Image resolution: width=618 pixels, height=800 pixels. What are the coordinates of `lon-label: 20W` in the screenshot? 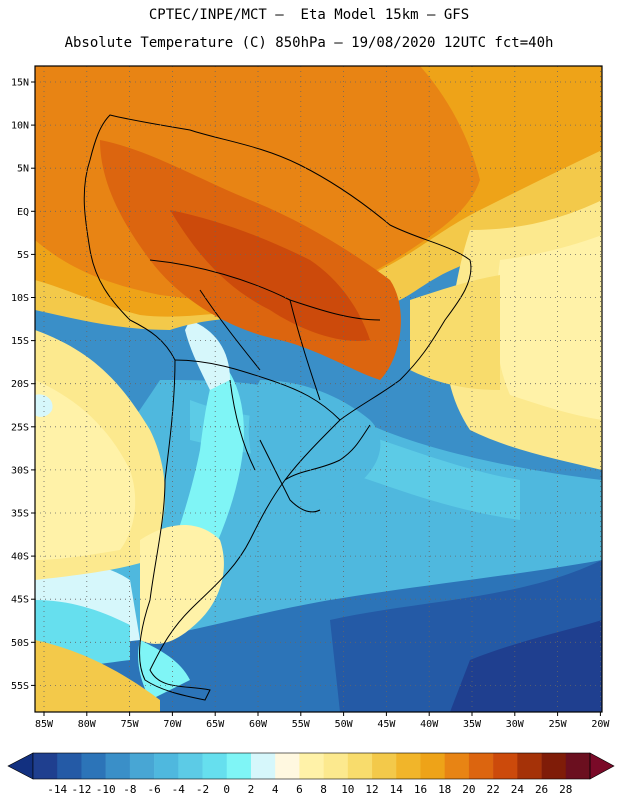 It's located at (600, 724).